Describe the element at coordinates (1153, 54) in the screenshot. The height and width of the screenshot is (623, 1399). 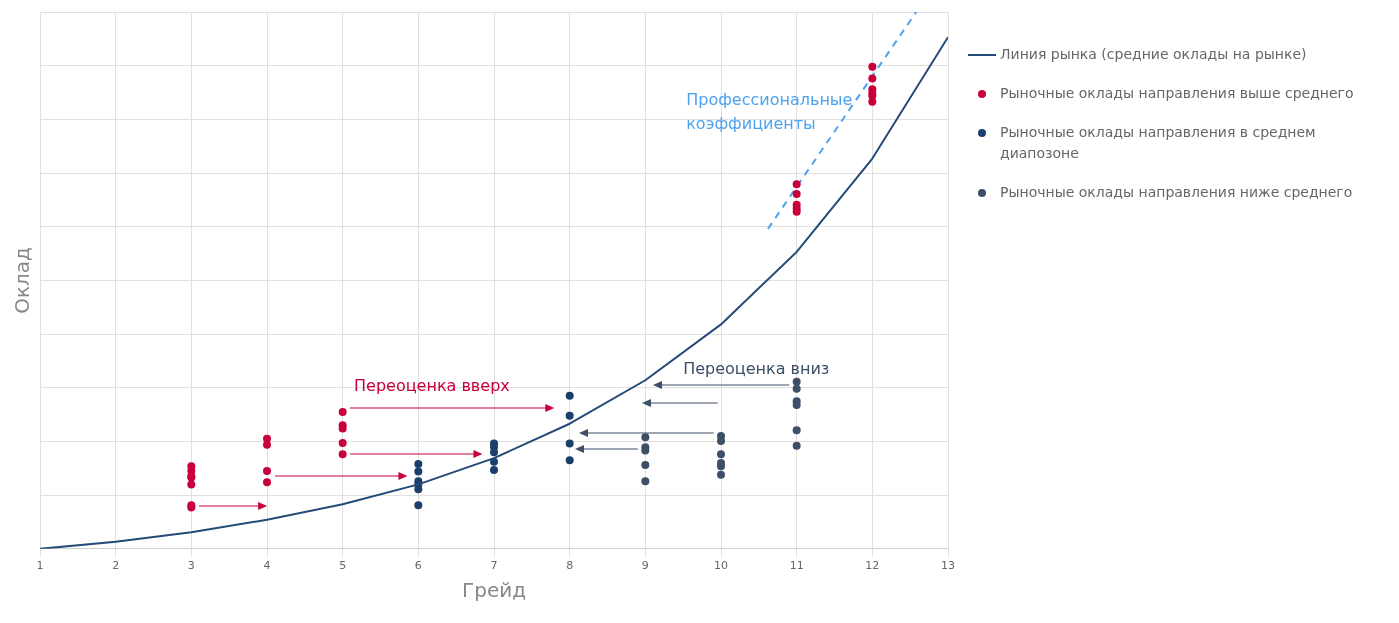
I see `legend-label: Линия рынка (средние оклады на рынке)` at that location.